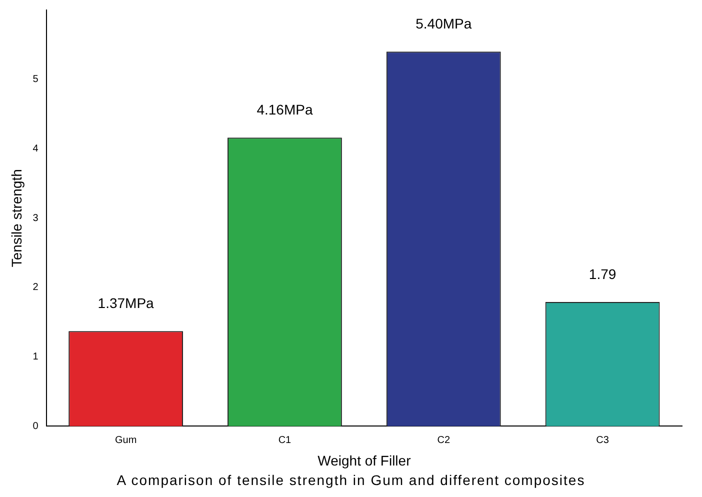 This screenshot has width=702, height=497. Describe the element at coordinates (351, 480) in the screenshot. I see `text: A comparison of tensile strength in Gum and different composites` at that location.